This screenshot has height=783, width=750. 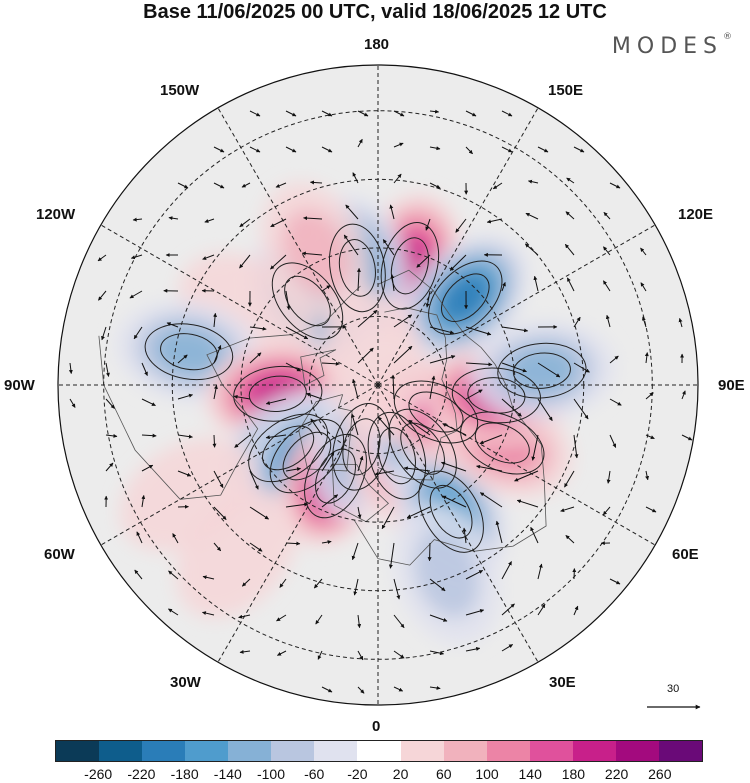 What do you see at coordinates (487, 774) in the screenshot?
I see `colorbar-tick-label: 100` at bounding box center [487, 774].